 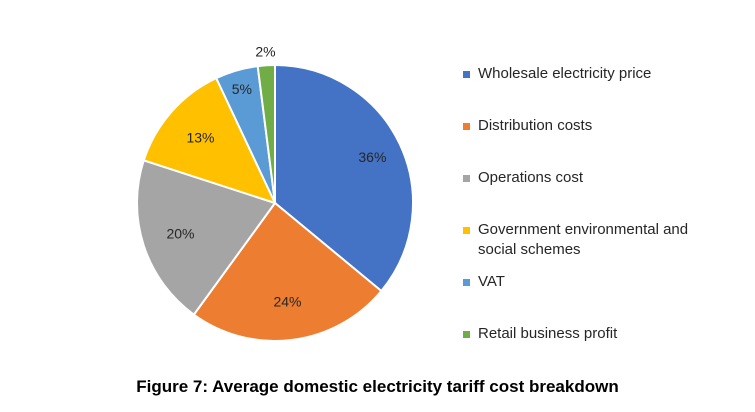 What do you see at coordinates (466, 178) in the screenshot?
I see `legend-swatch-operations` at bounding box center [466, 178].